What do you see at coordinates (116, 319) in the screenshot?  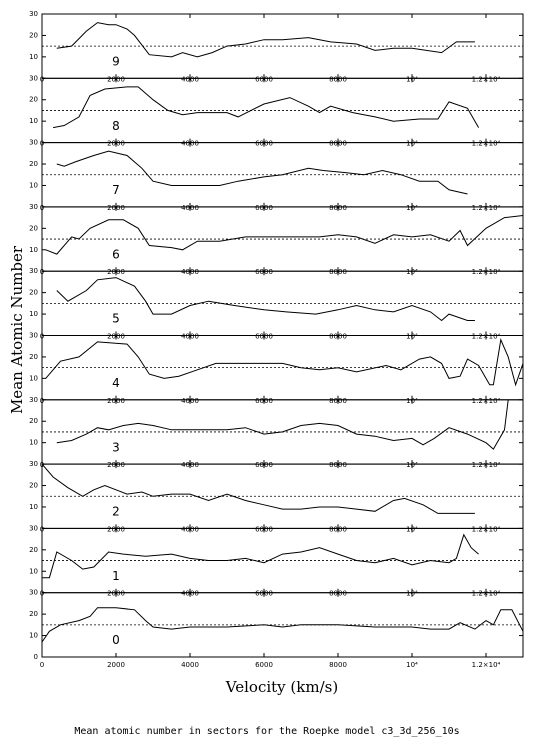 I see `panel-label: 5` at bounding box center [116, 319].